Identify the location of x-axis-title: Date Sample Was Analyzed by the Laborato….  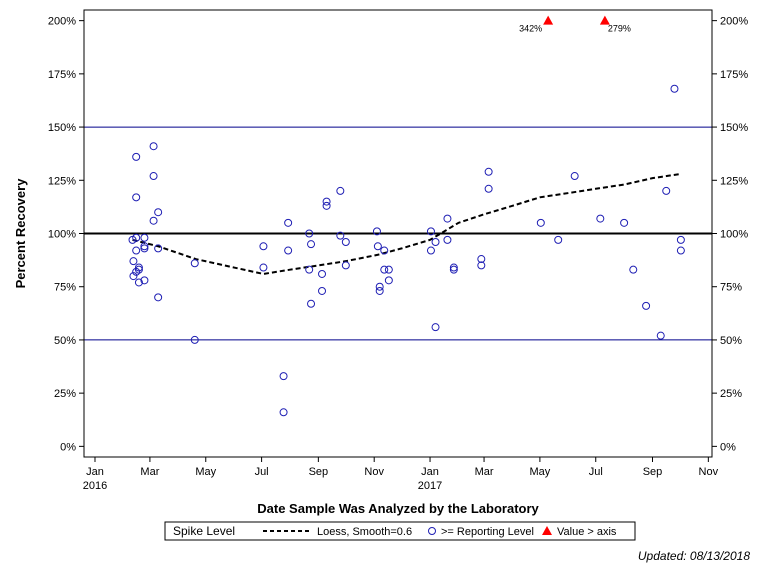
(398, 508).